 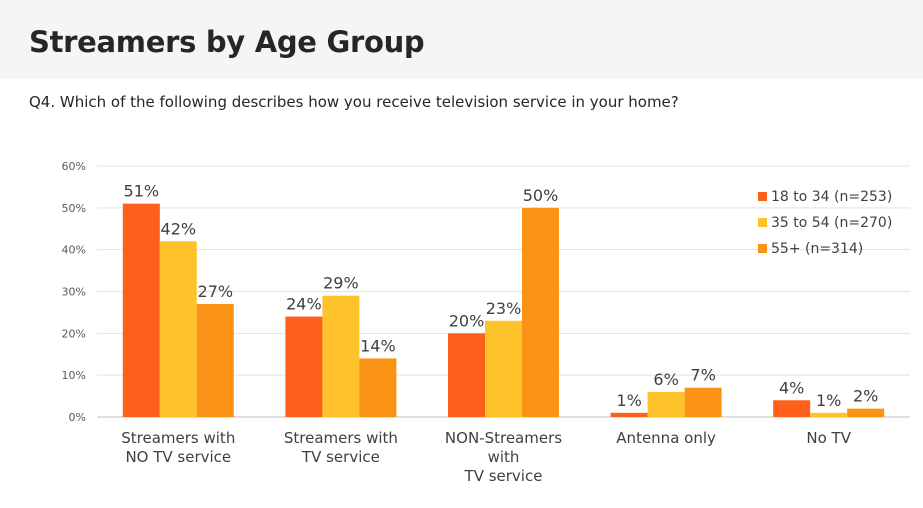 What do you see at coordinates (179, 228) in the screenshot?
I see `data-label: 42%` at bounding box center [179, 228].